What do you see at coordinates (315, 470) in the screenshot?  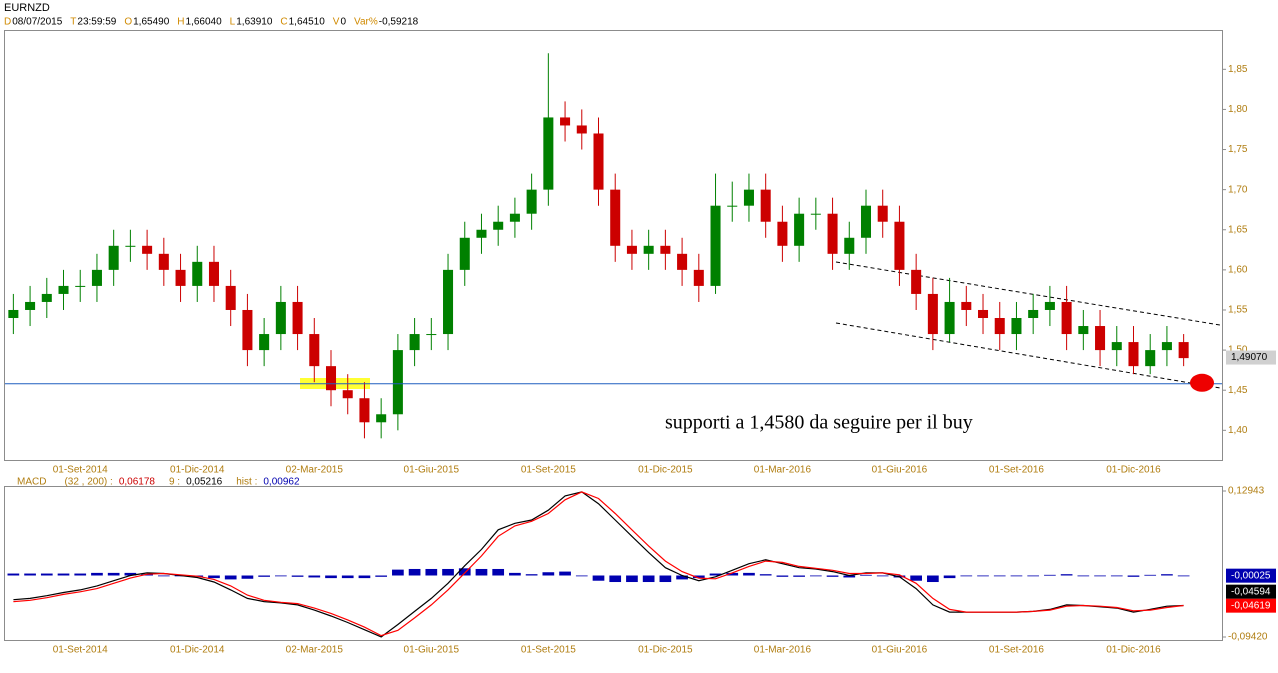 I see `x-tick-label: 02-Mar-2015` at bounding box center [315, 470].